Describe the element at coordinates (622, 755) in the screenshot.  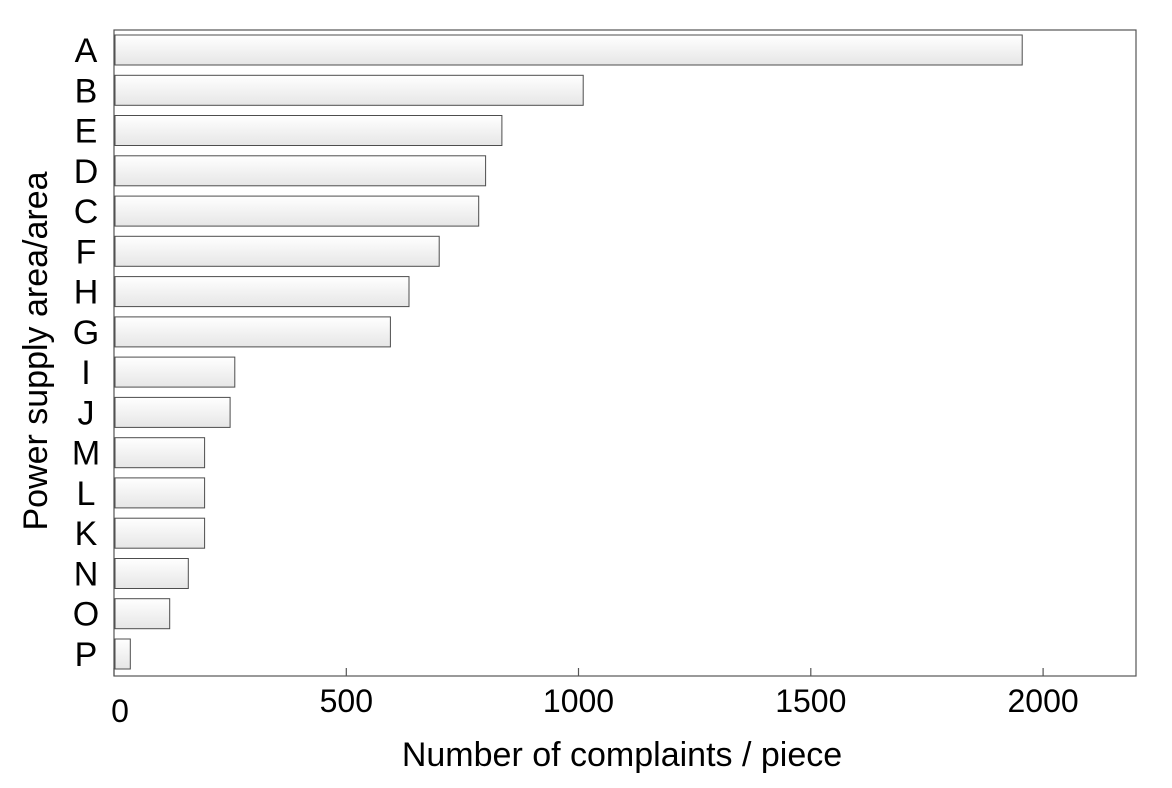
I see `x-axis-title: Number of complaints / piece` at that location.